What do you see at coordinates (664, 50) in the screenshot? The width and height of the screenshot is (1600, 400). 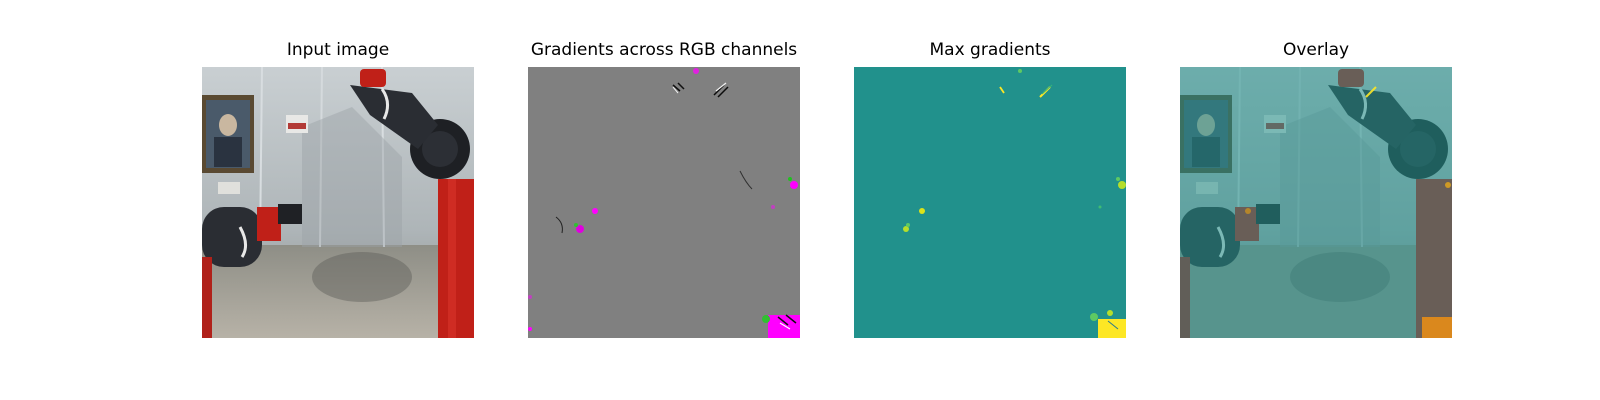 I see `panel-title-rgb-gradients: Gradients across RGB channels` at bounding box center [664, 50].